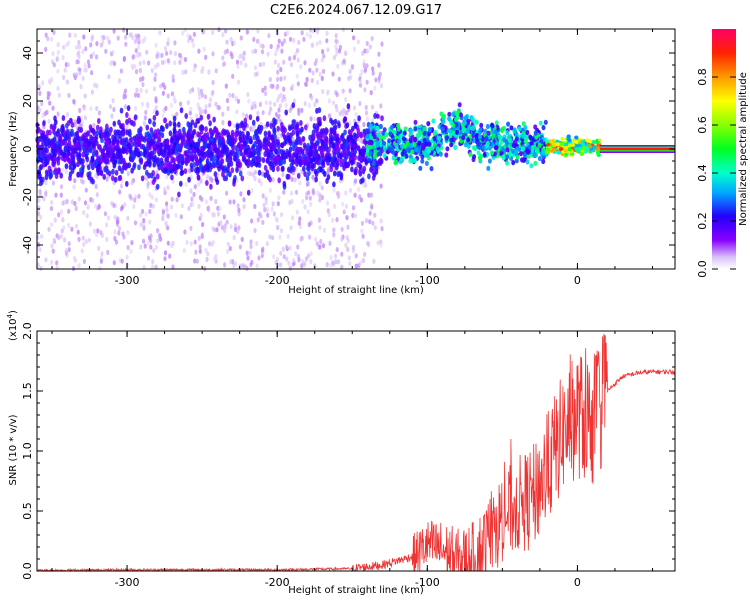 This screenshot has height=600, width=750. Describe the element at coordinates (27, 451) in the screenshot. I see `y-tick-label: 1.0` at that location.